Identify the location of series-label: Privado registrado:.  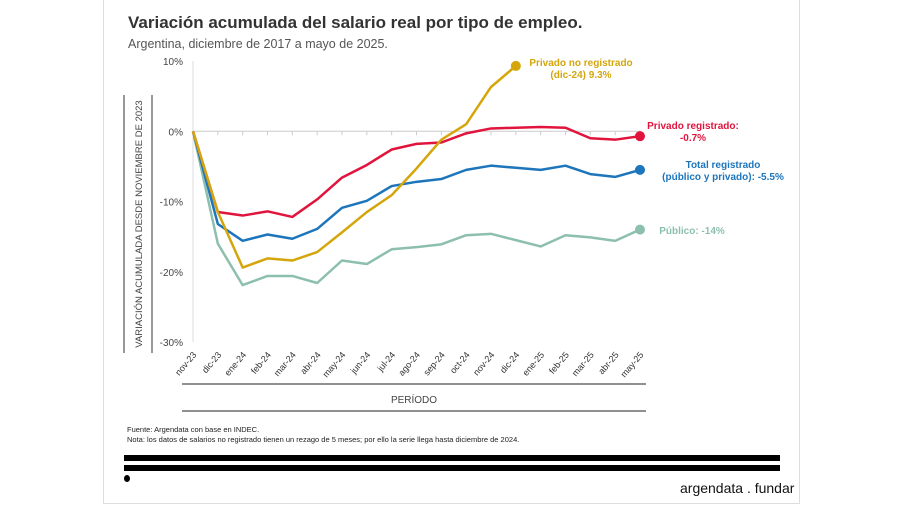
(693, 126).